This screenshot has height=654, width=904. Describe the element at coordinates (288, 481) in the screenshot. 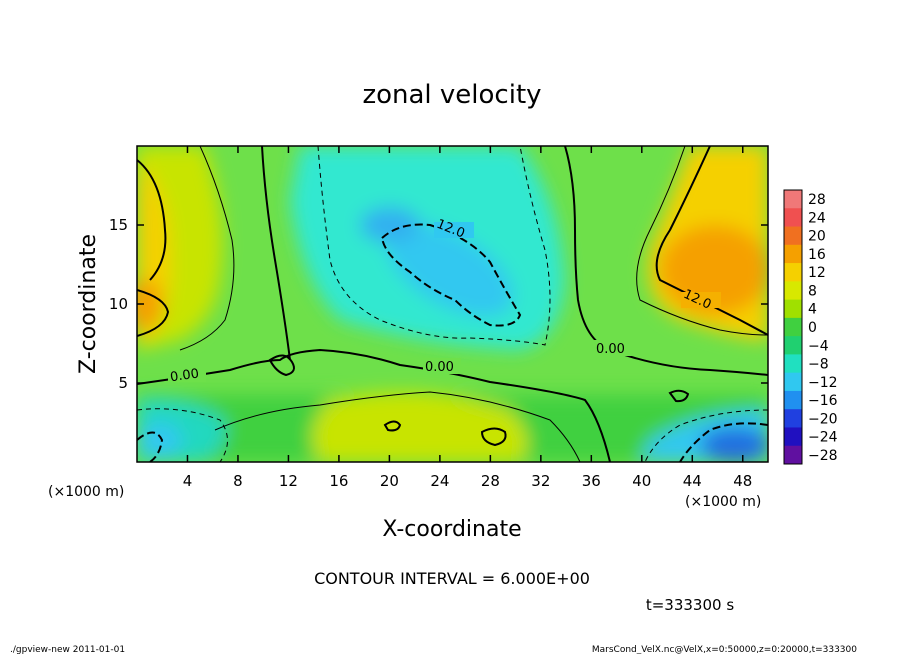

I see `x-tick-label-2: 12` at that location.